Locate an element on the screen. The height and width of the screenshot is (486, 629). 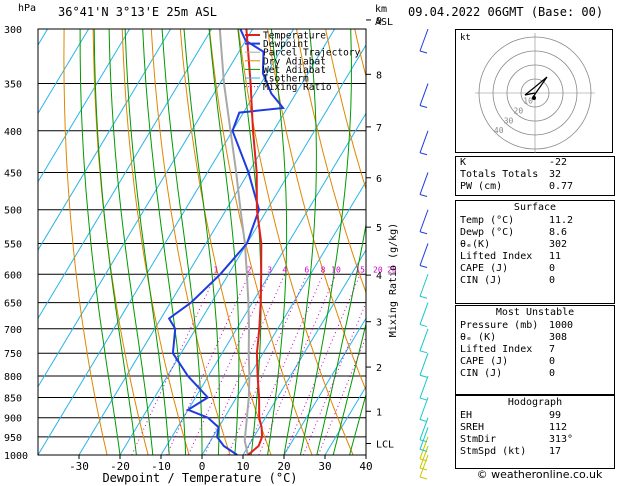
x-tick-label: -20 is located at coordinates (120, 466).